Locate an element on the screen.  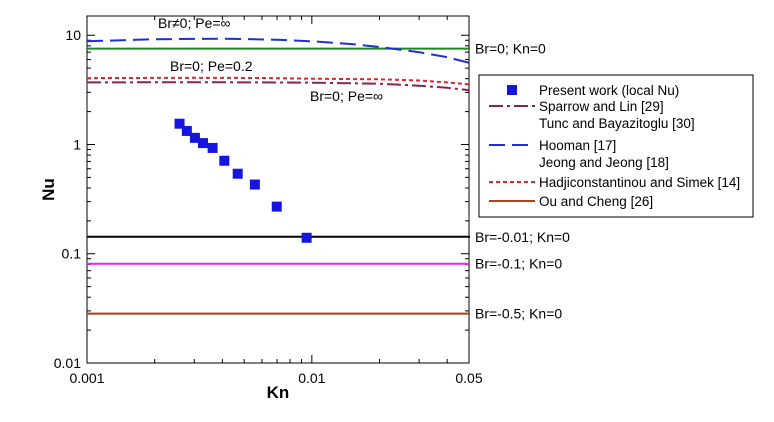
x-tick-label: 0.01 is located at coordinates (311, 378).